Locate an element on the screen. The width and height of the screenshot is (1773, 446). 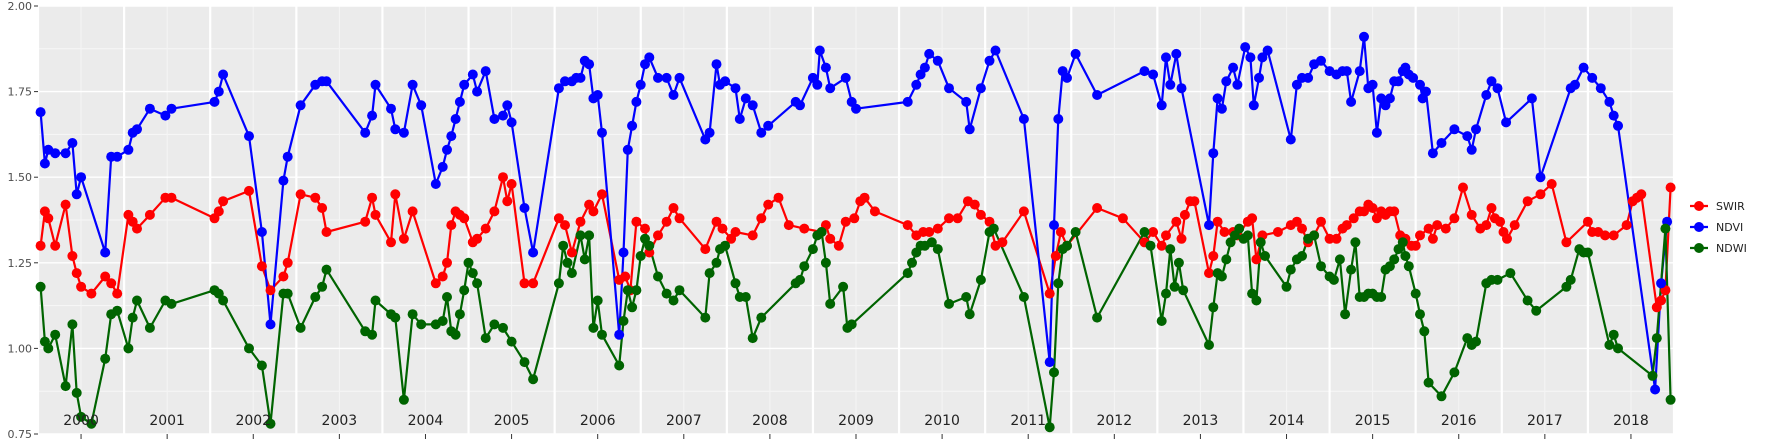
year-label: 2004 is located at coordinates (426, 421).